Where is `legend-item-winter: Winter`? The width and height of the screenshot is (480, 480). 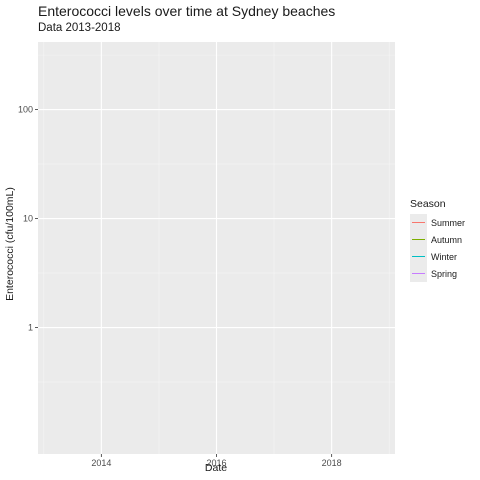
legend-item-winter: Winter is located at coordinates (437, 256).